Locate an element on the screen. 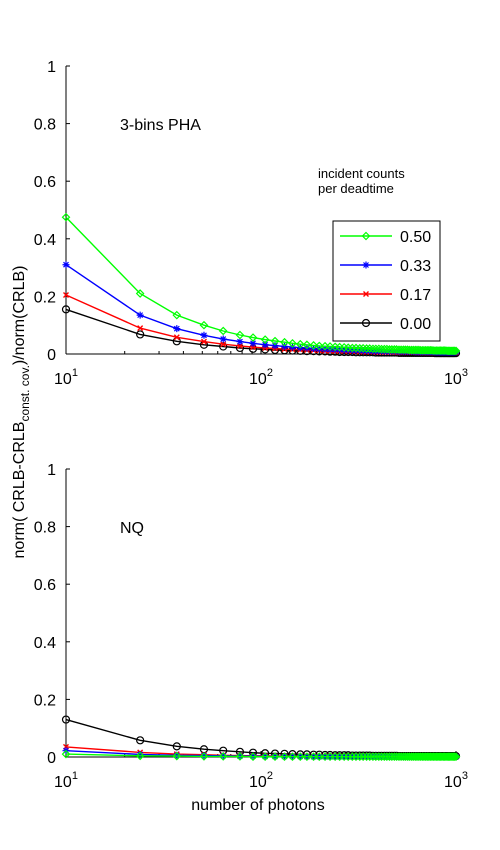 The height and width of the screenshot is (850, 500). legend: 0.50 0.33 0.17 0.00 is located at coordinates (386, 281).